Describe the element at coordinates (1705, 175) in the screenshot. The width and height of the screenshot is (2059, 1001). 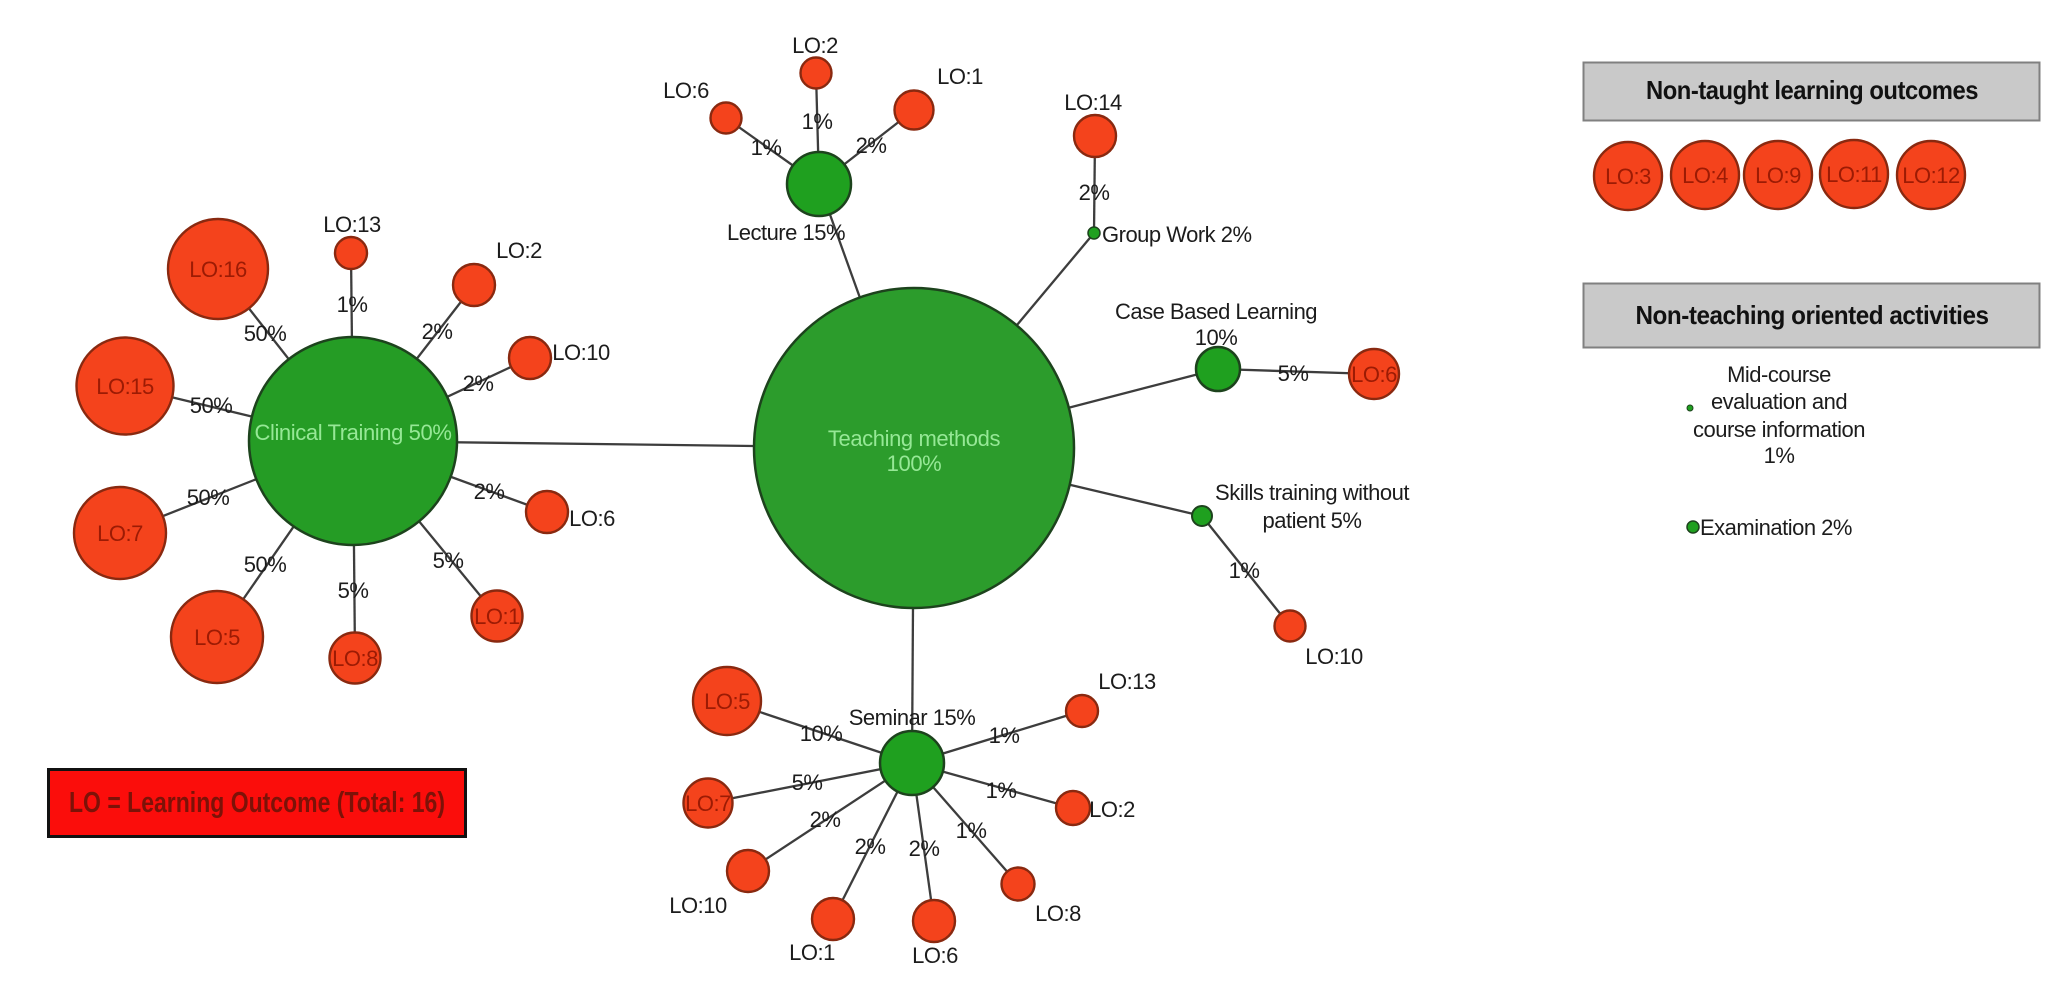
I see `svg-text: LO:4` at that location.